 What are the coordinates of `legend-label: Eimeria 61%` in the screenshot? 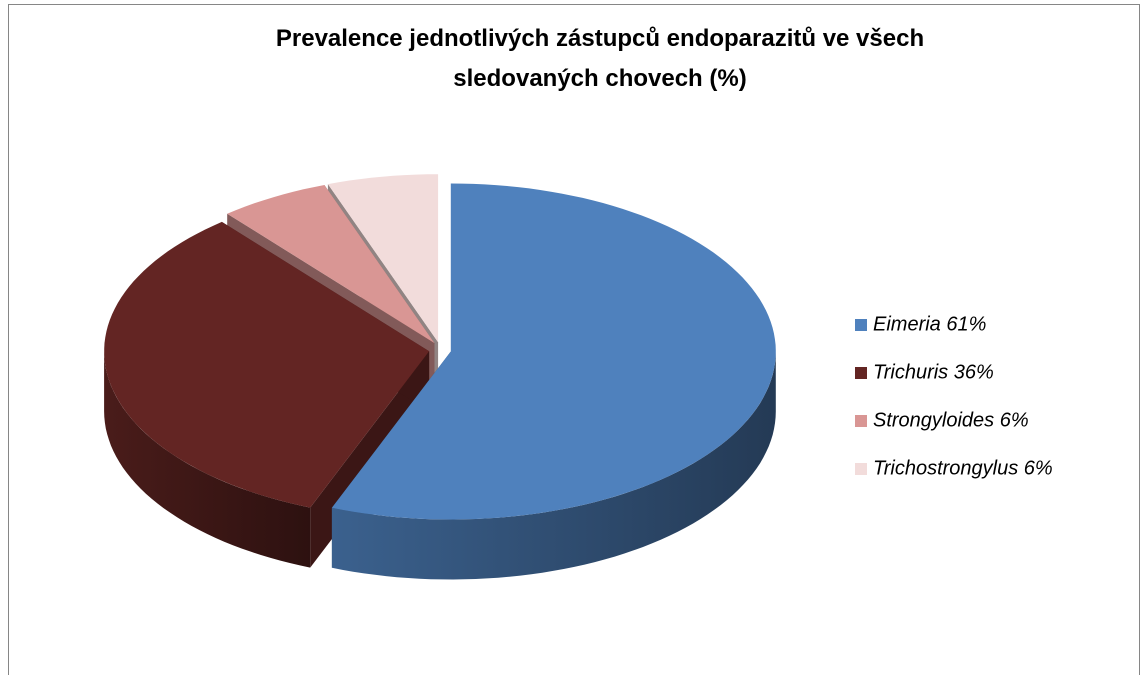 It's located at (929, 324).